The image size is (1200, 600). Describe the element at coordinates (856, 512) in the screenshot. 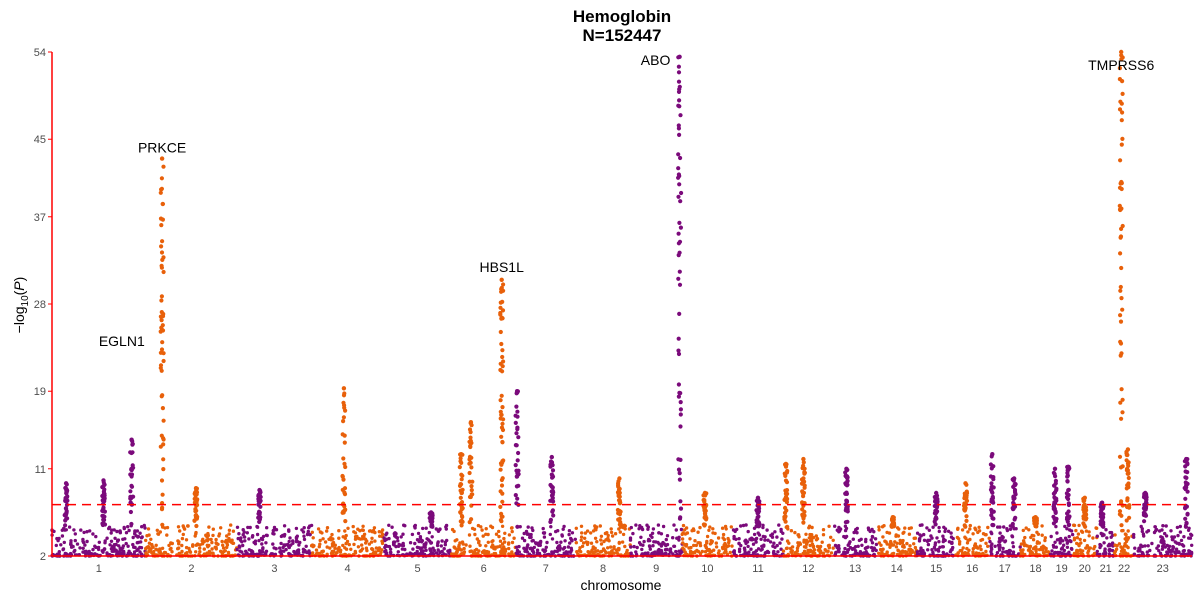

I see `chromosome-13-points` at that location.